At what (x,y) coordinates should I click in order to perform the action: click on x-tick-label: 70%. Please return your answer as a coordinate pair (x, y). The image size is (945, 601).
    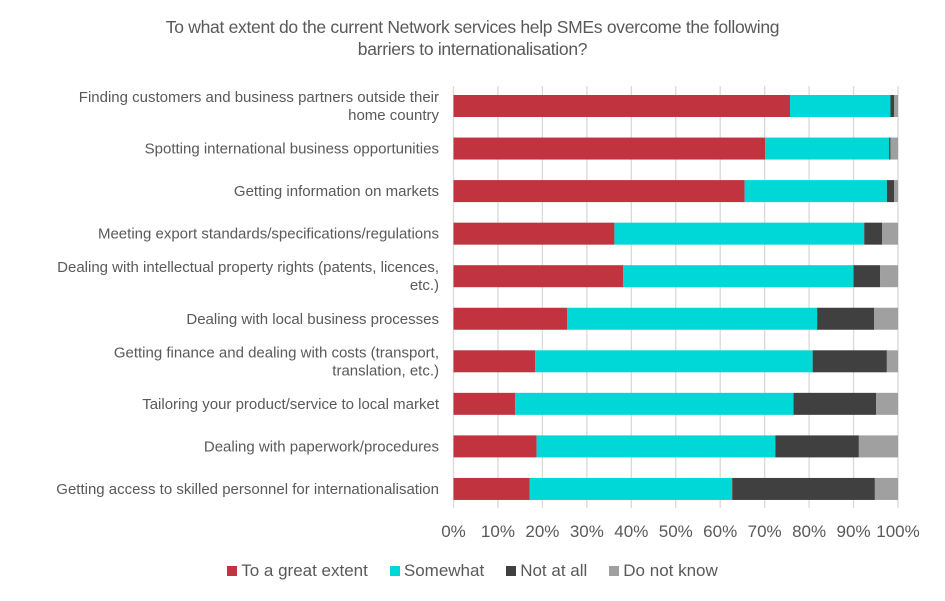
    Looking at the image, I should click on (765, 531).